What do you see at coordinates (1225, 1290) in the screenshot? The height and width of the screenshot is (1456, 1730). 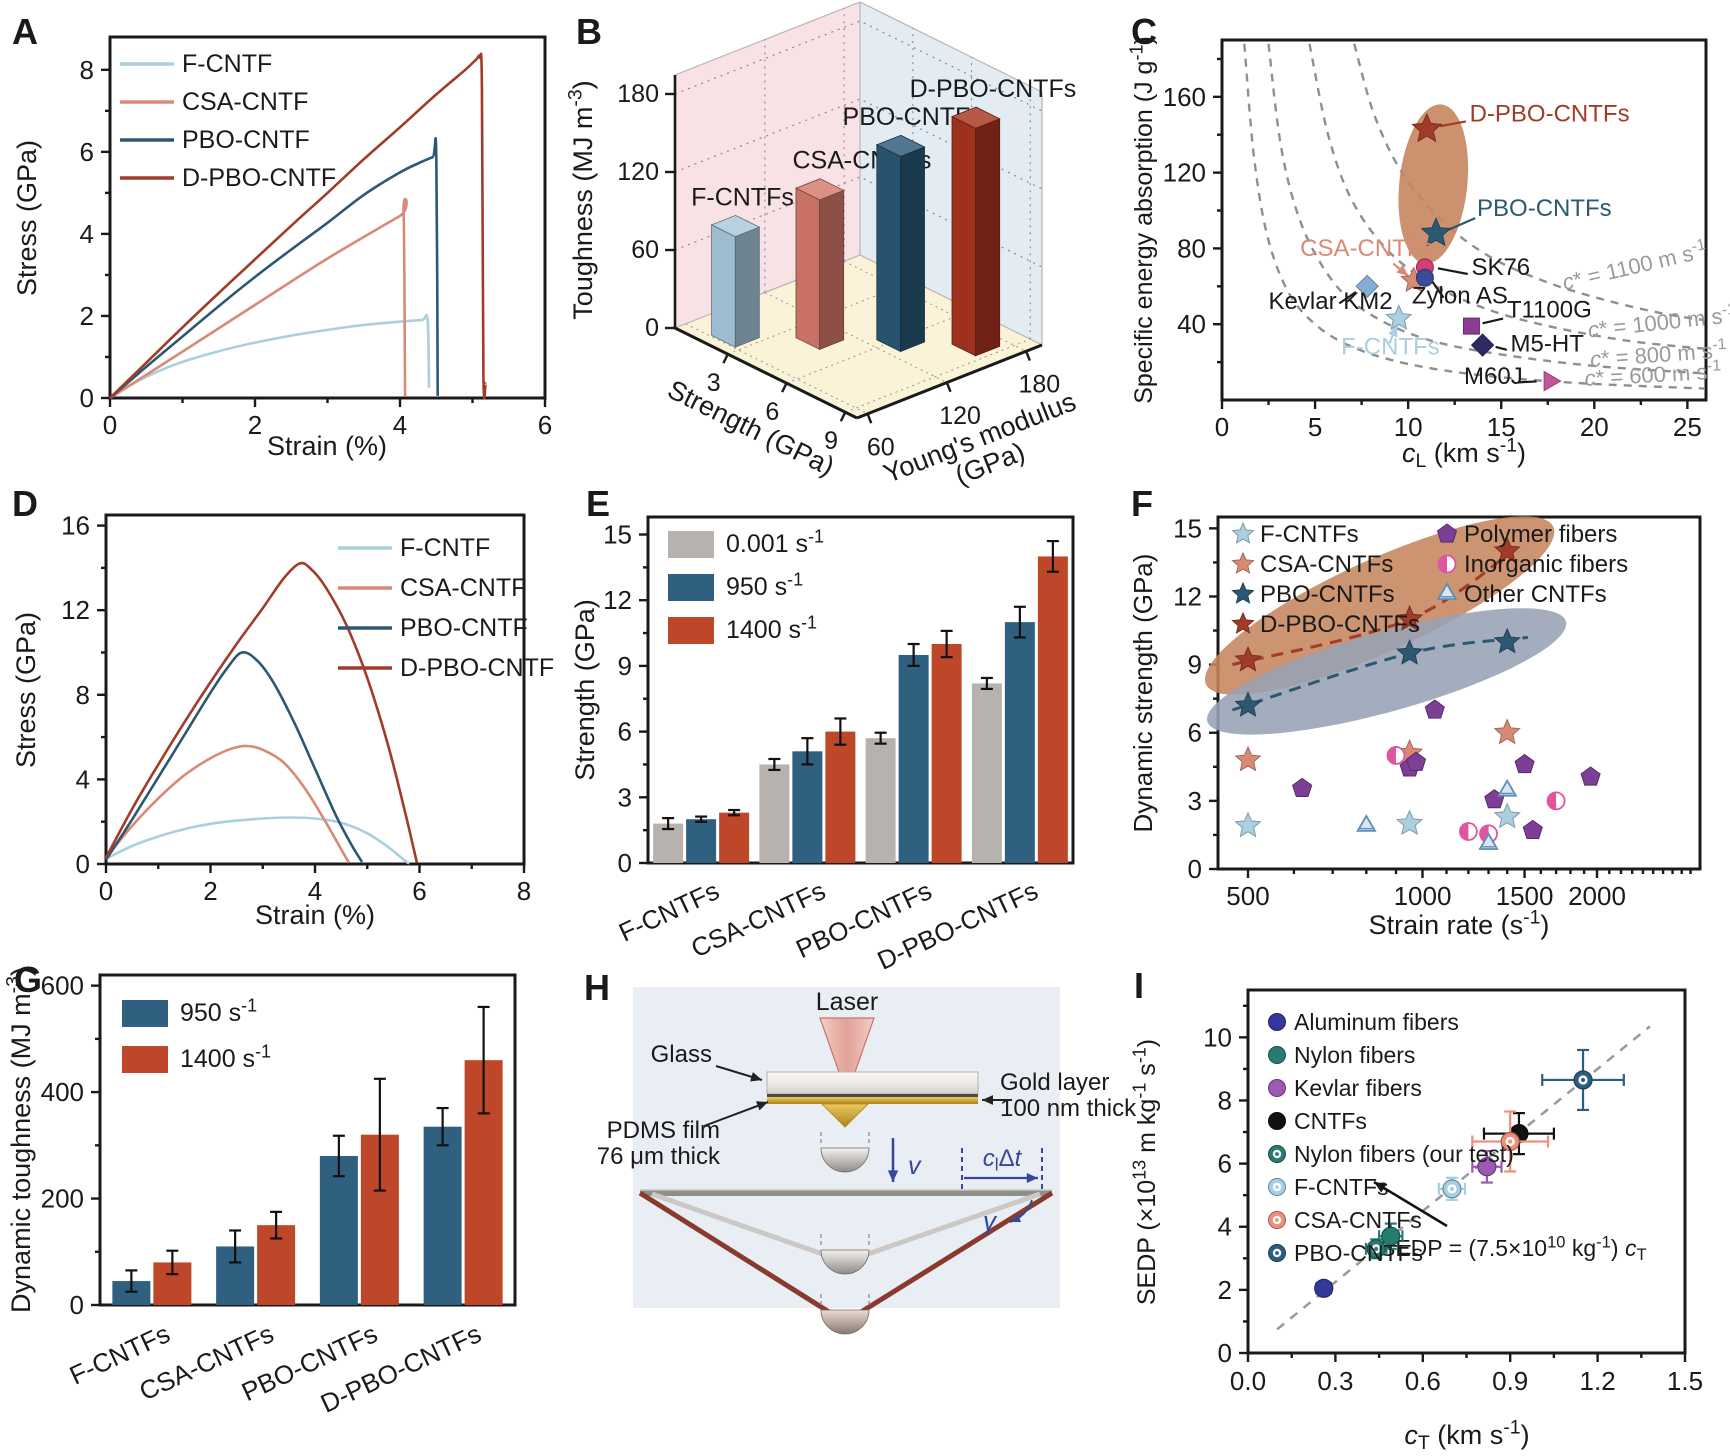 I see `y-tick-label: 2` at bounding box center [1225, 1290].